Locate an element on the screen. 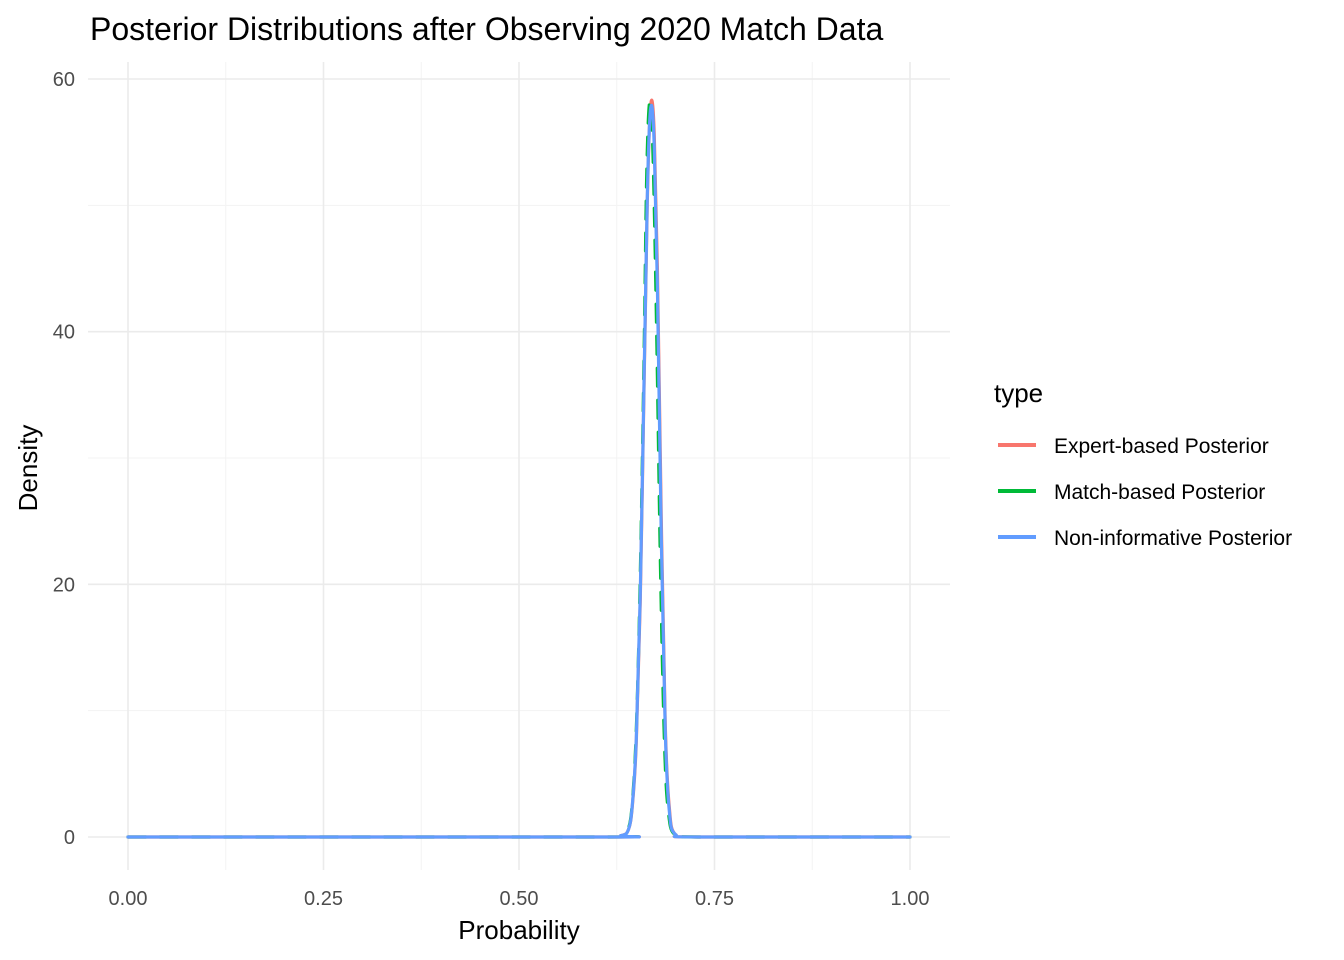 Image resolution: width=1344 pixels, height=960 pixels. y-tick-label: 20 is located at coordinates (64, 585).